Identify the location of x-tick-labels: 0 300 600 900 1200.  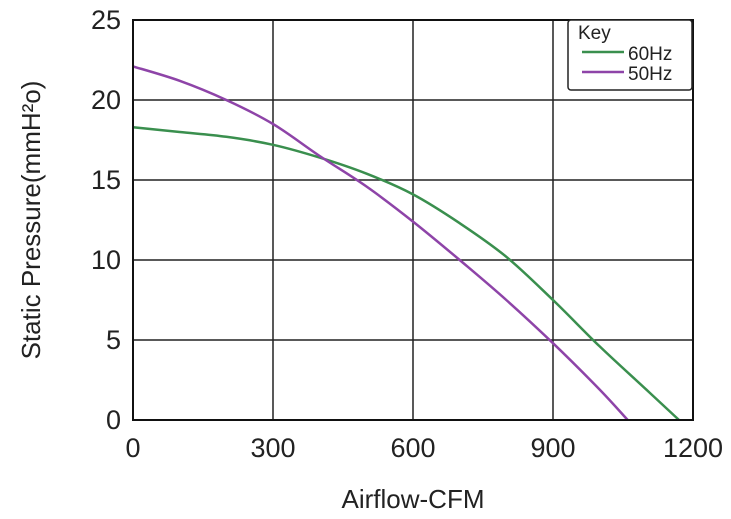
(424, 448).